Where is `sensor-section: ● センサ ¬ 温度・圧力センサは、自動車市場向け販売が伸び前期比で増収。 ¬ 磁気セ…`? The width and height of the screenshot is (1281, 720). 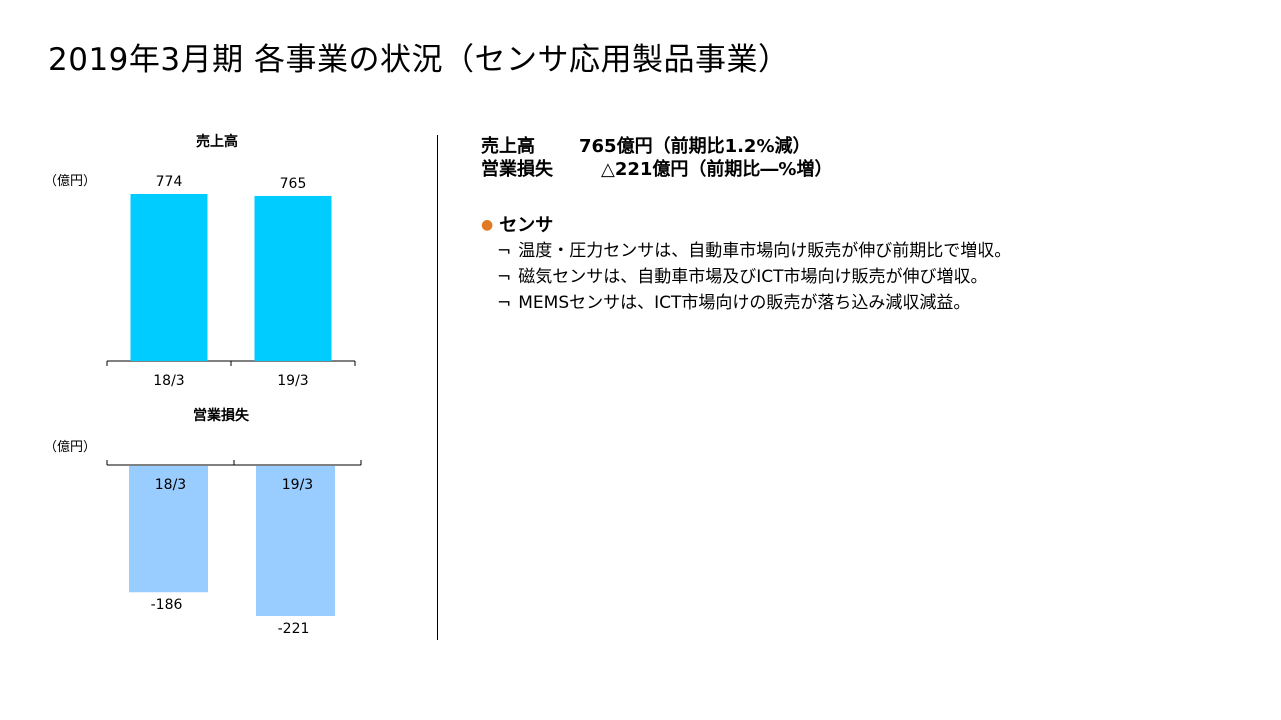 sensor-section: ● センサ ¬ 温度・圧力センサは、自動車市場向け販売が伸び前期比で増収。 ¬ 磁気セ… is located at coordinates (746, 262).